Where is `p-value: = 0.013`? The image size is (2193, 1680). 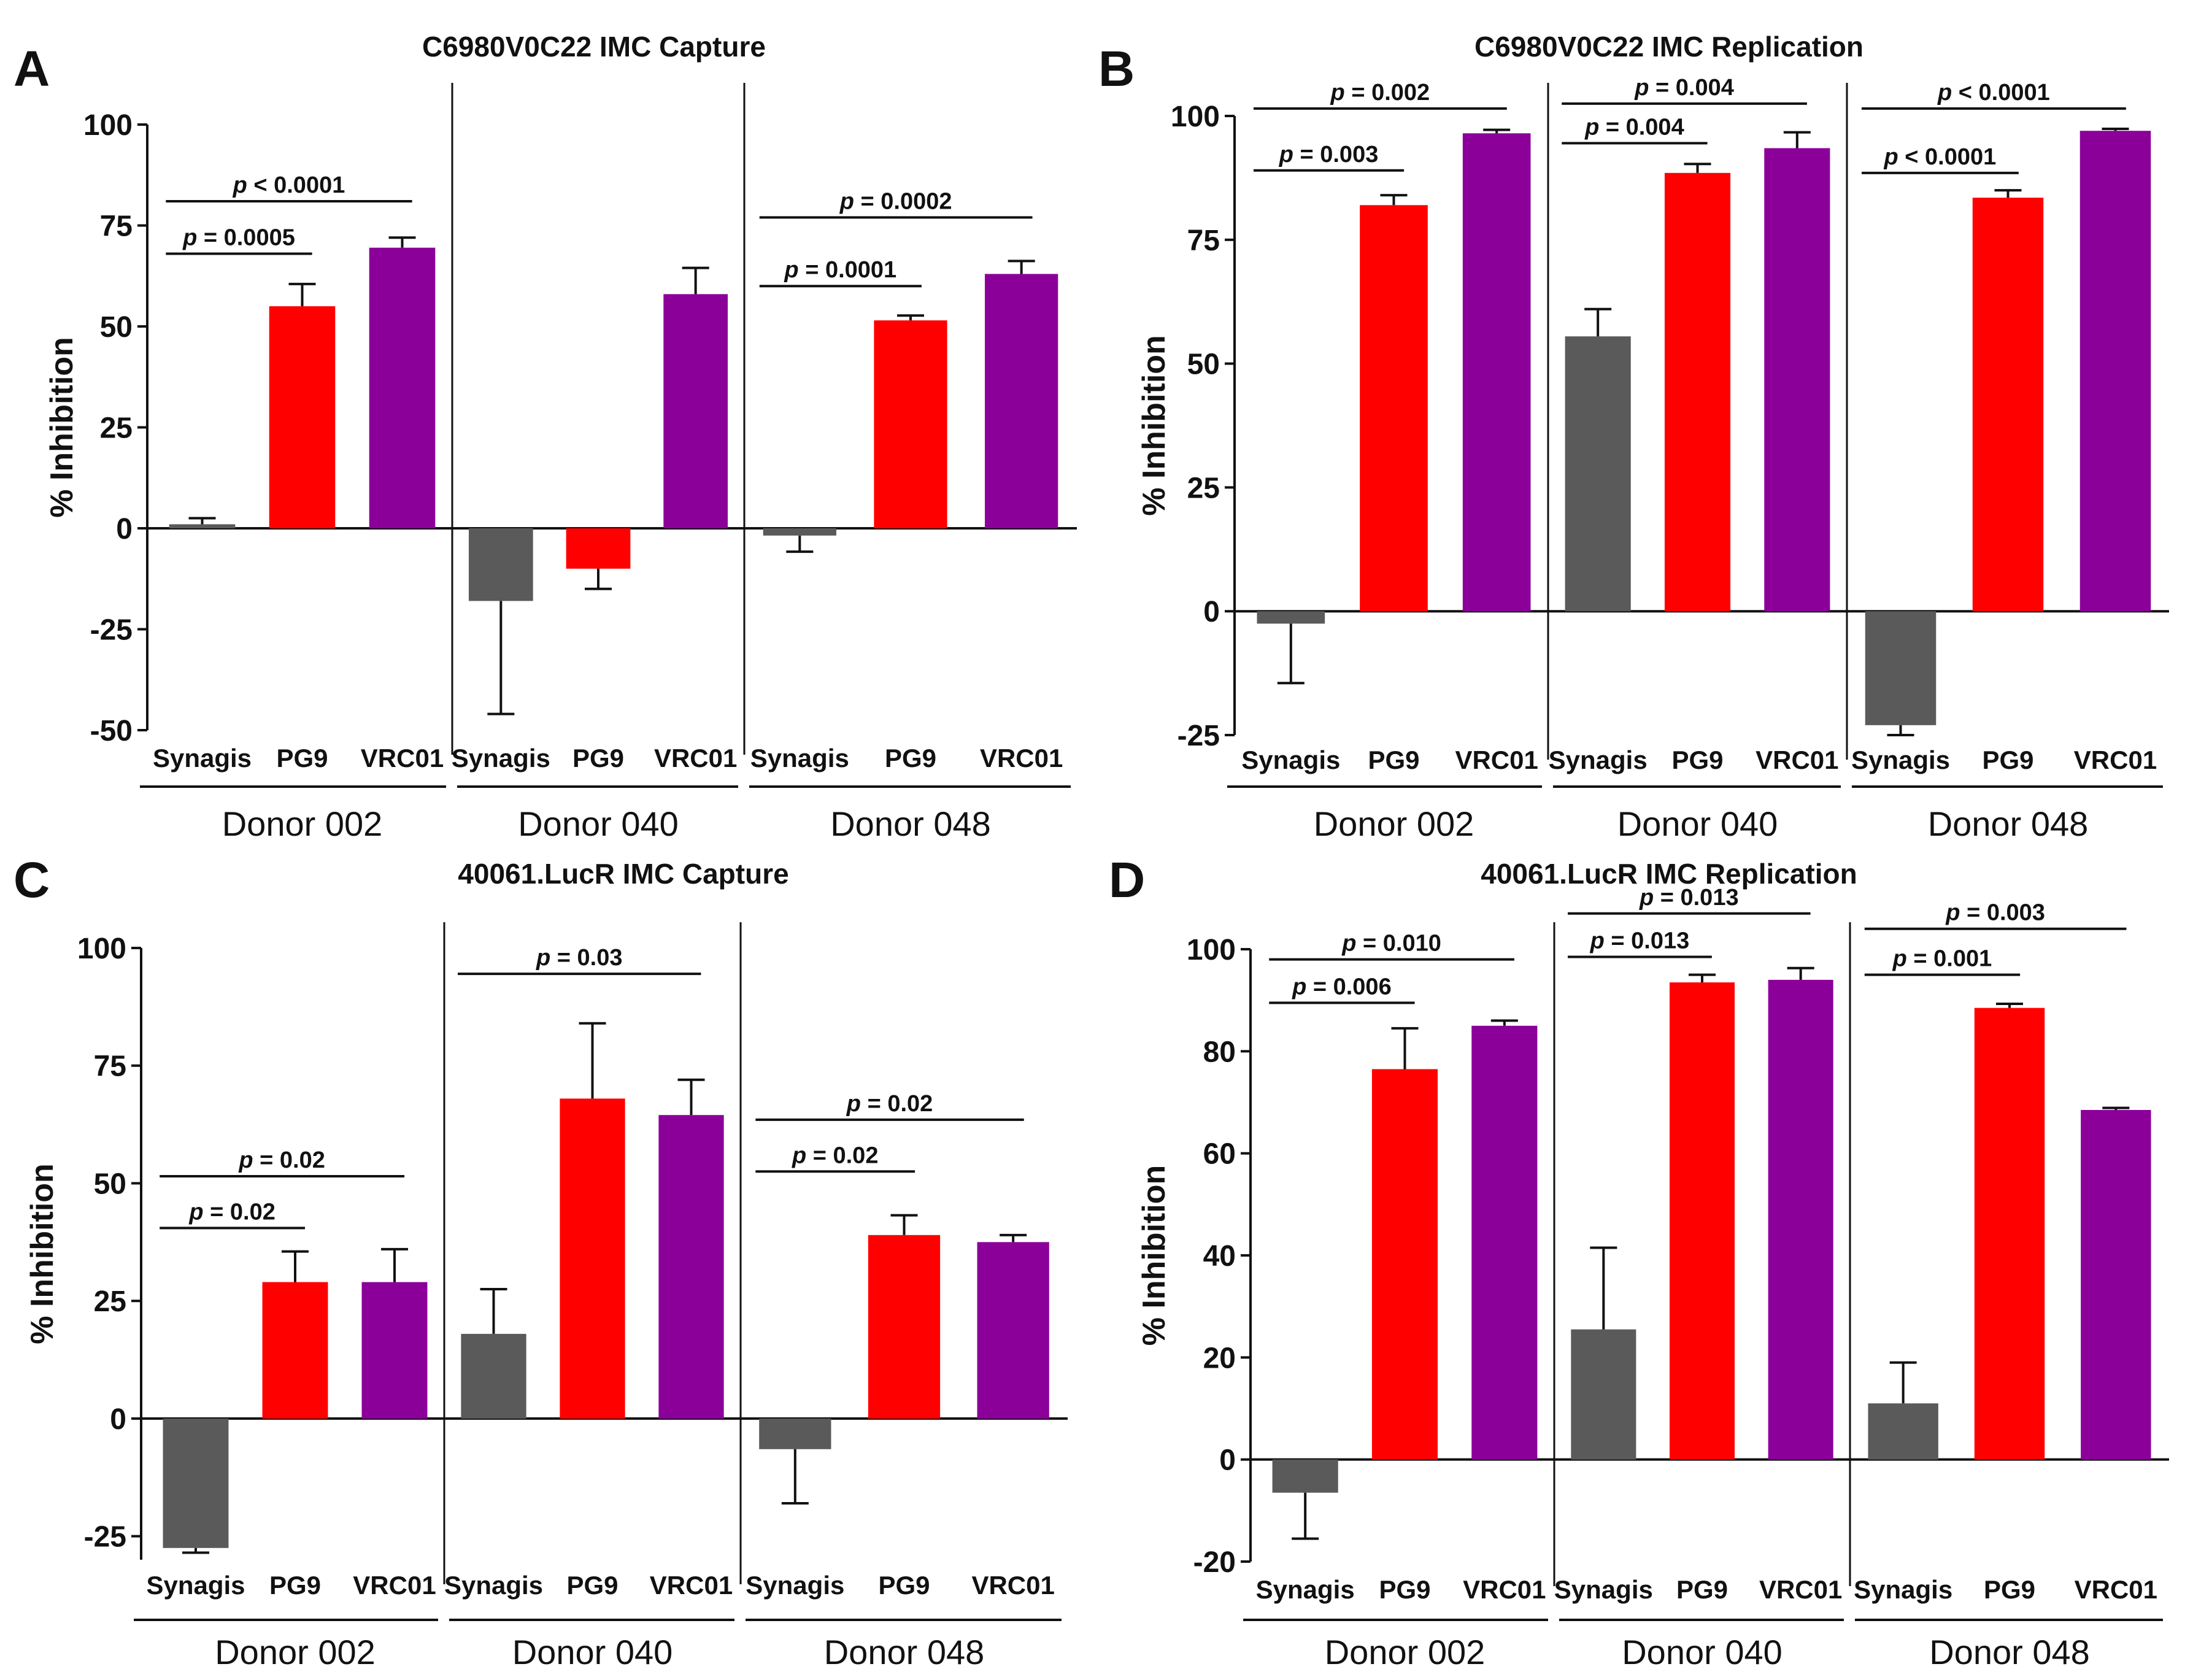
p-value: = 0.013 is located at coordinates (1696, 898).